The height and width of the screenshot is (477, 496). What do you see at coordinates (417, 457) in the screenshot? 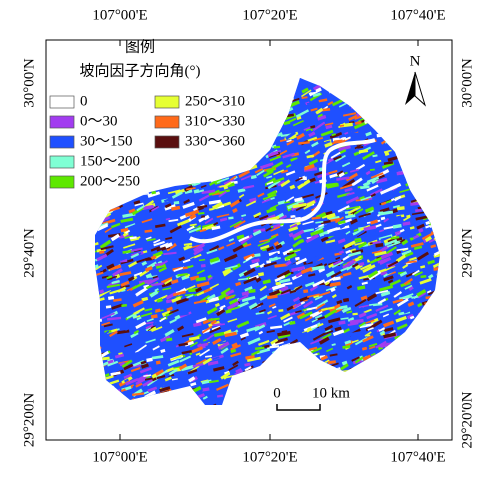
I see `bottom-tick-label: 107°40'E` at bounding box center [417, 457].